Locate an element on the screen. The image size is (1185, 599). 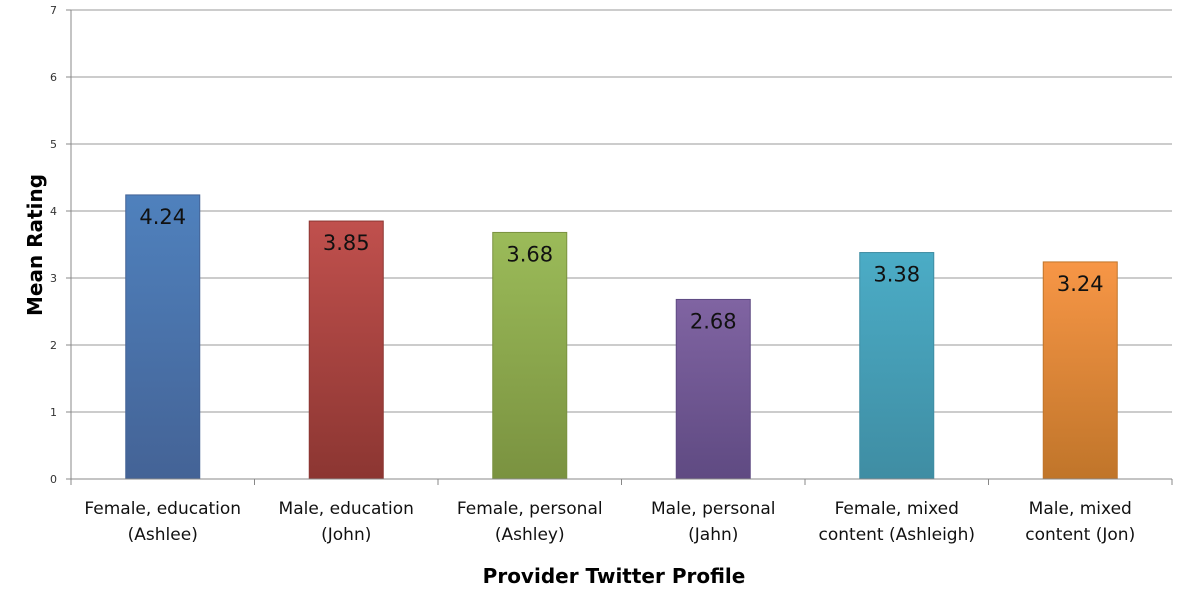
x-tick-label: Female, education is located at coordinates (162, 509).